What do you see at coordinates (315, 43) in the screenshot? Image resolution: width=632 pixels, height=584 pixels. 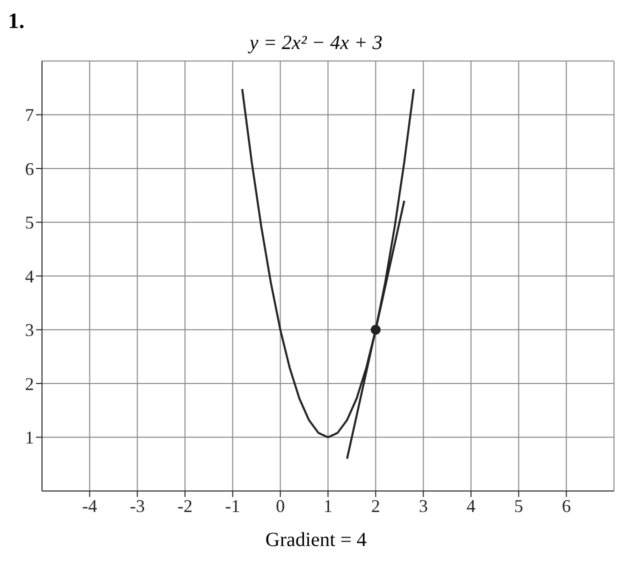 I see `chart-title: y = 2x² − 4x + 3` at bounding box center [315, 43].